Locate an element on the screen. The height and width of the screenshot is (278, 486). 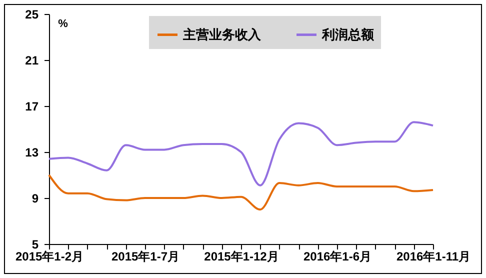
x-tick-label: 2016年1-6月 is located at coordinates (337, 257).